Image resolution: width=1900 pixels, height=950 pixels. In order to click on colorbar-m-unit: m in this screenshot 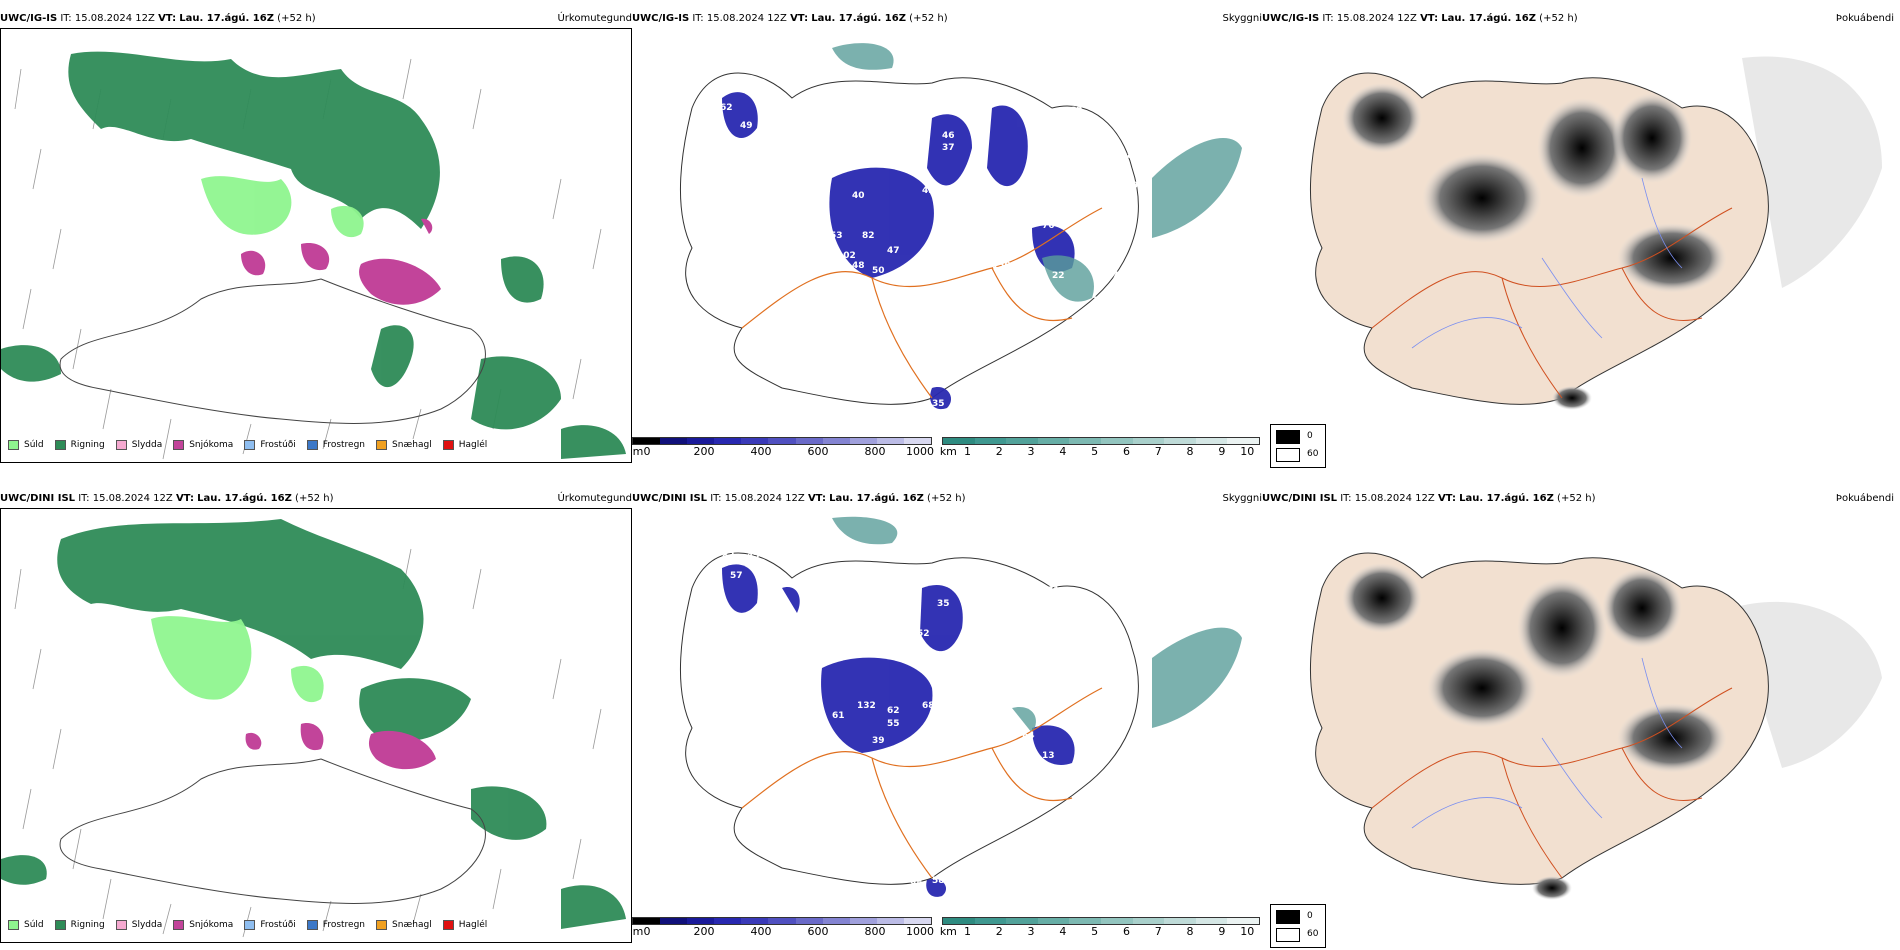, I will do `click(638, 931)`.